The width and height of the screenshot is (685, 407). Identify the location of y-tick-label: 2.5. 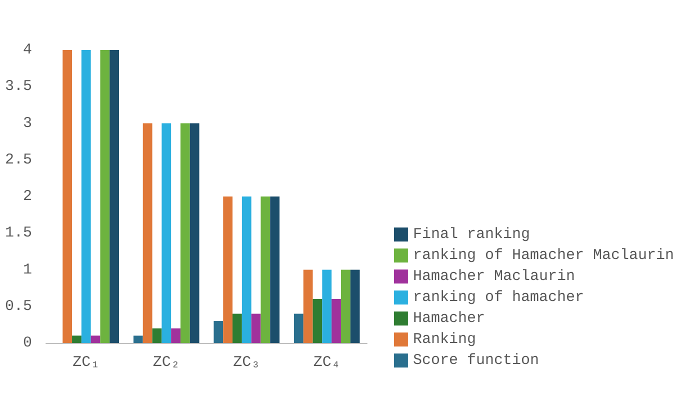
(18, 159).